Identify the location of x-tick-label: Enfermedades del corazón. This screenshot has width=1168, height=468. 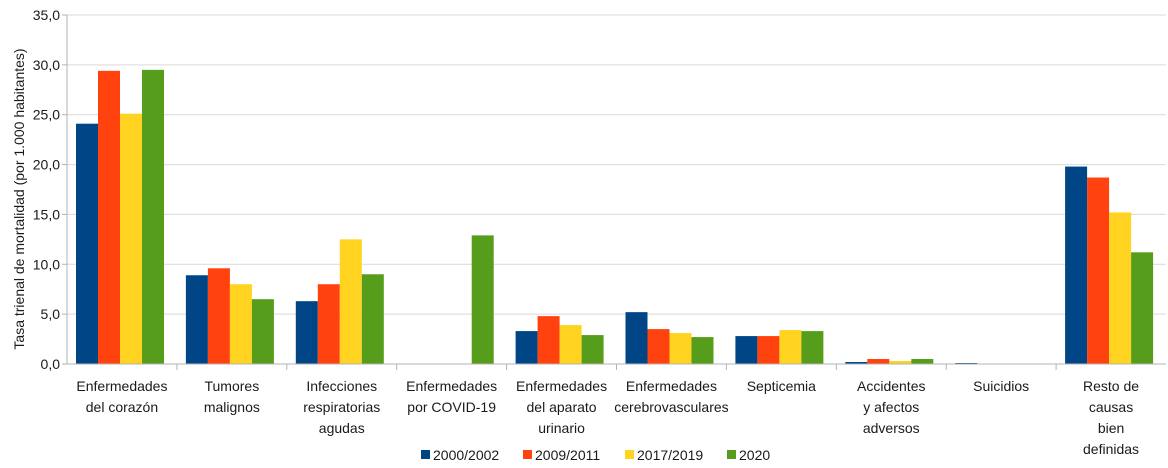
(121, 396).